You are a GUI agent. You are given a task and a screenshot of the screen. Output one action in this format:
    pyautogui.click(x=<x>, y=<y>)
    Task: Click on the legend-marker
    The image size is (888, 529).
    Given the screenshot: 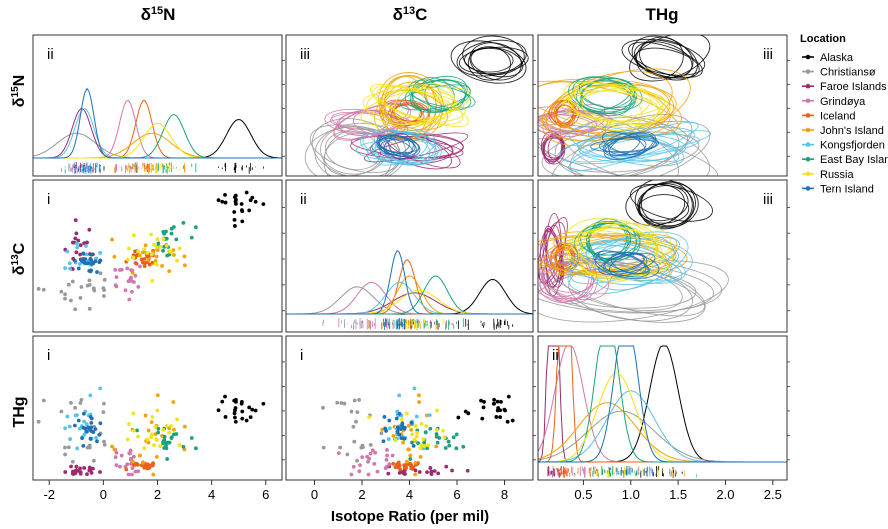 What is the action you would take?
    pyautogui.click(x=808, y=101)
    